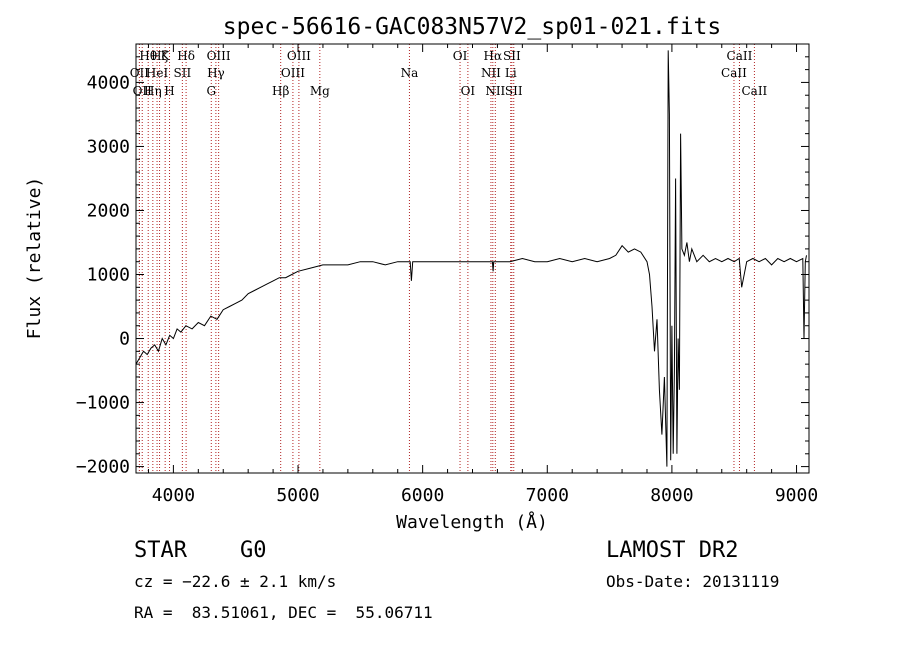 The height and width of the screenshot is (649, 900). What do you see at coordinates (320, 91) in the screenshot?
I see `line-label-16: Mg` at bounding box center [320, 91].